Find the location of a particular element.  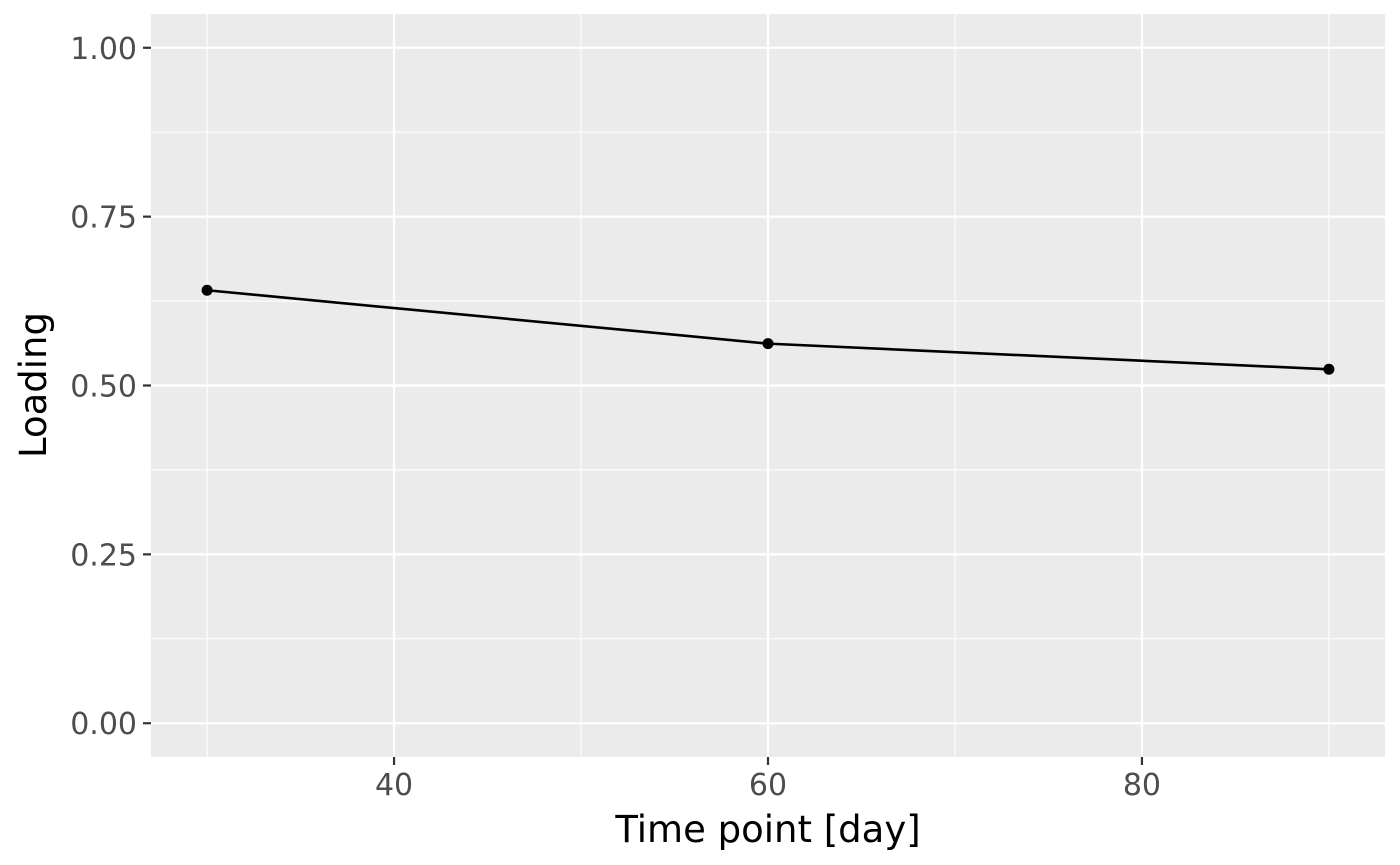

y-tick-label: 0.25 is located at coordinates (103, 555).